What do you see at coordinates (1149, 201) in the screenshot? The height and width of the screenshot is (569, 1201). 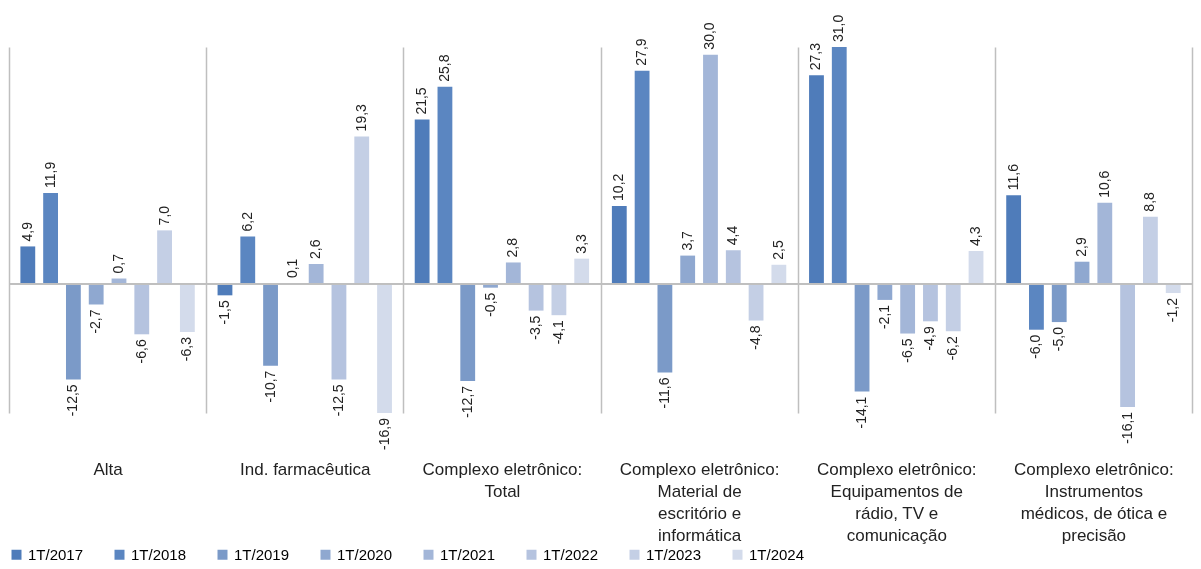 I see `data-label: 8,8` at bounding box center [1149, 201].